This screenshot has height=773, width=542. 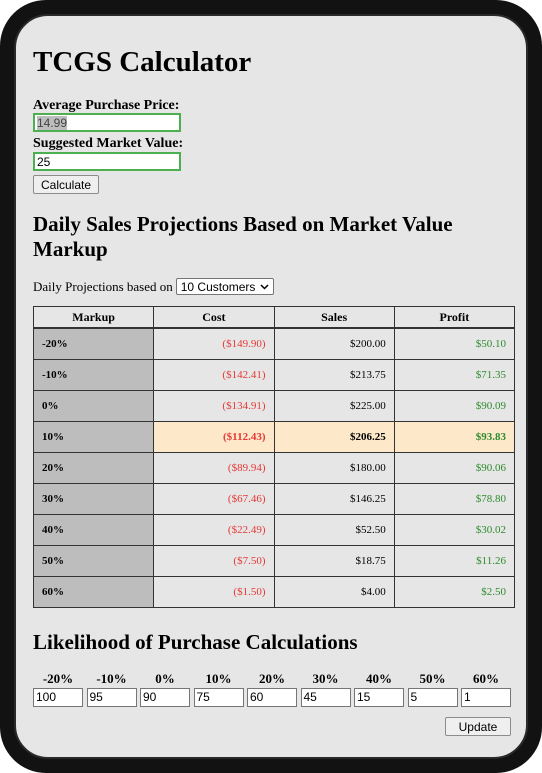 What do you see at coordinates (325, 697) in the screenshot?
I see `likelihood-input: 45` at bounding box center [325, 697].